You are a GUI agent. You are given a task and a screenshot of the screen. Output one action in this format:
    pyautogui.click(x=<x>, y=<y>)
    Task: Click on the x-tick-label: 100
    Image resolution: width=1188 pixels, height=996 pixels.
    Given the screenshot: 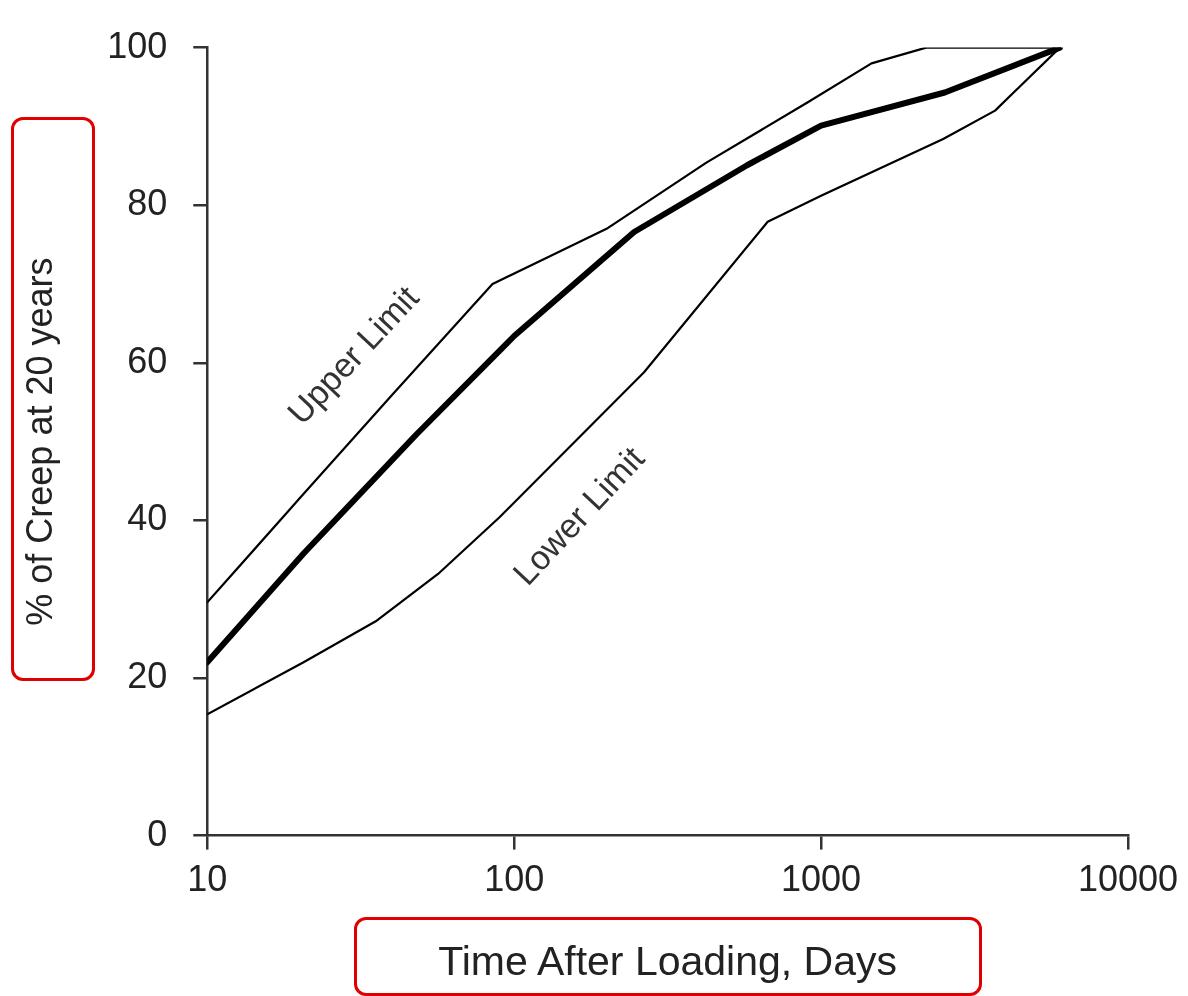 What is the action you would take?
    pyautogui.click(x=514, y=879)
    